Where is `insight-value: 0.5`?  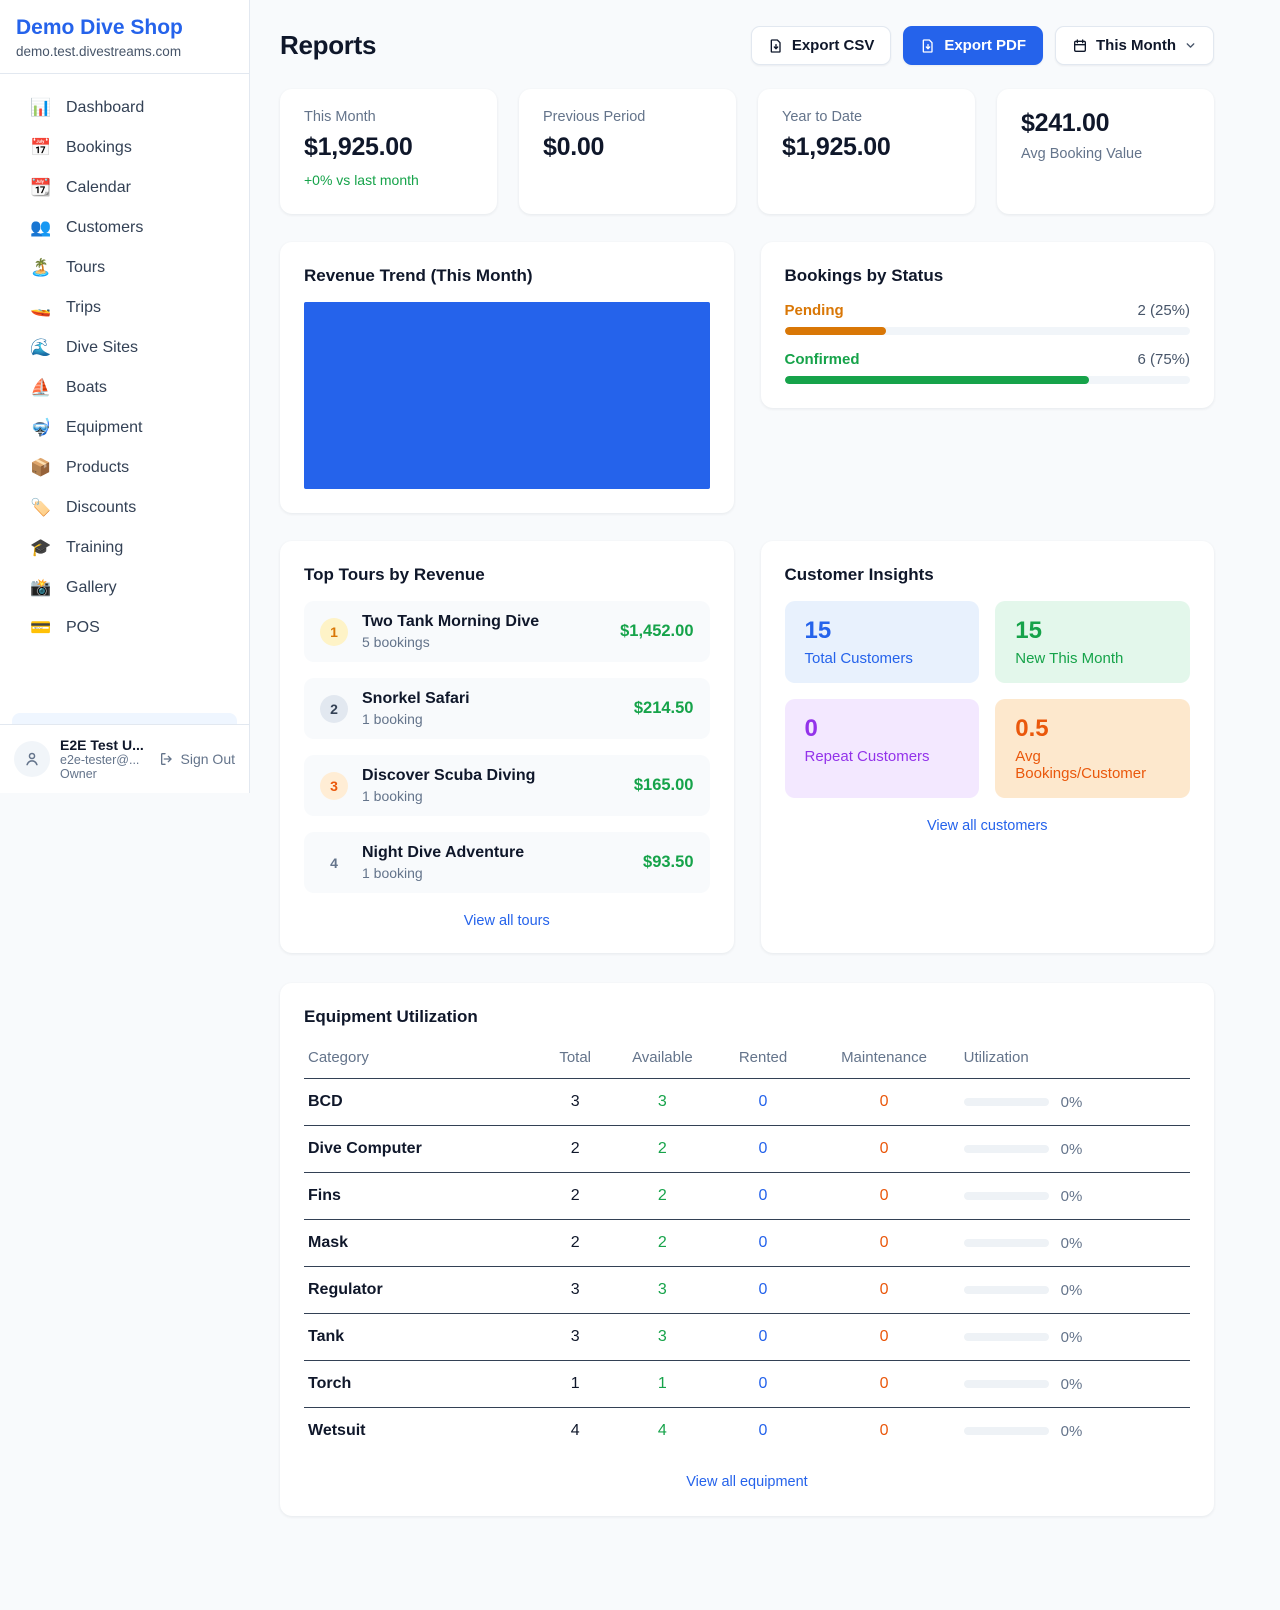
insight-value: 0.5 is located at coordinates (1032, 728).